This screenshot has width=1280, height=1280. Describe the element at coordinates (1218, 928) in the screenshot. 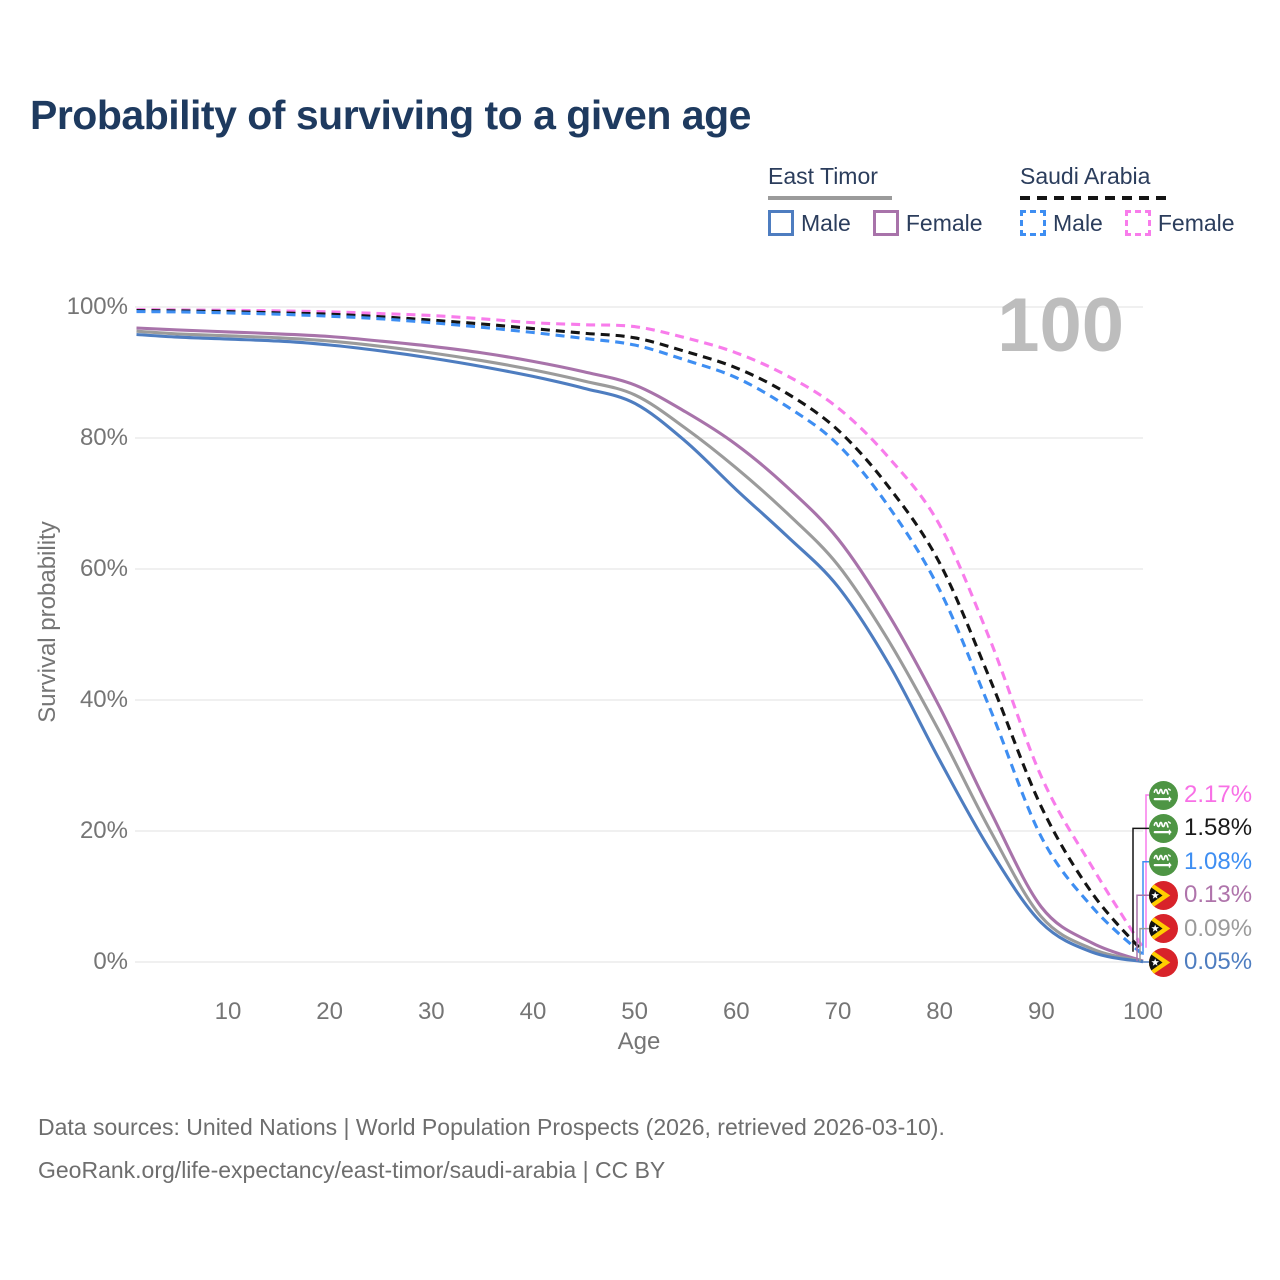

I see `end-value-label: 0.09%` at that location.